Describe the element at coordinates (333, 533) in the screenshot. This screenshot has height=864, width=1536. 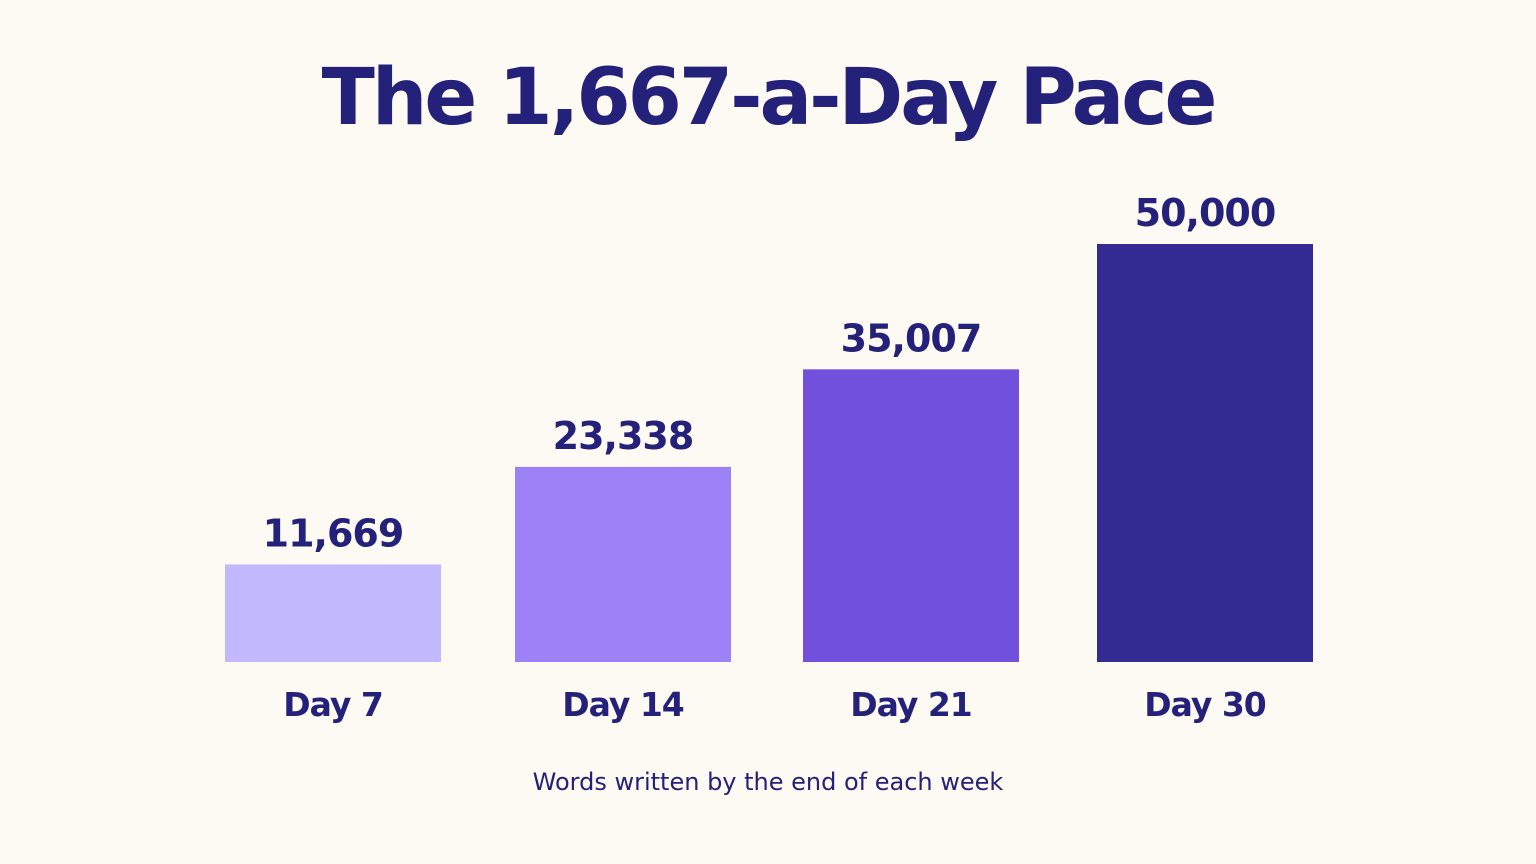
I see `data-label-1: 11,669` at that location.